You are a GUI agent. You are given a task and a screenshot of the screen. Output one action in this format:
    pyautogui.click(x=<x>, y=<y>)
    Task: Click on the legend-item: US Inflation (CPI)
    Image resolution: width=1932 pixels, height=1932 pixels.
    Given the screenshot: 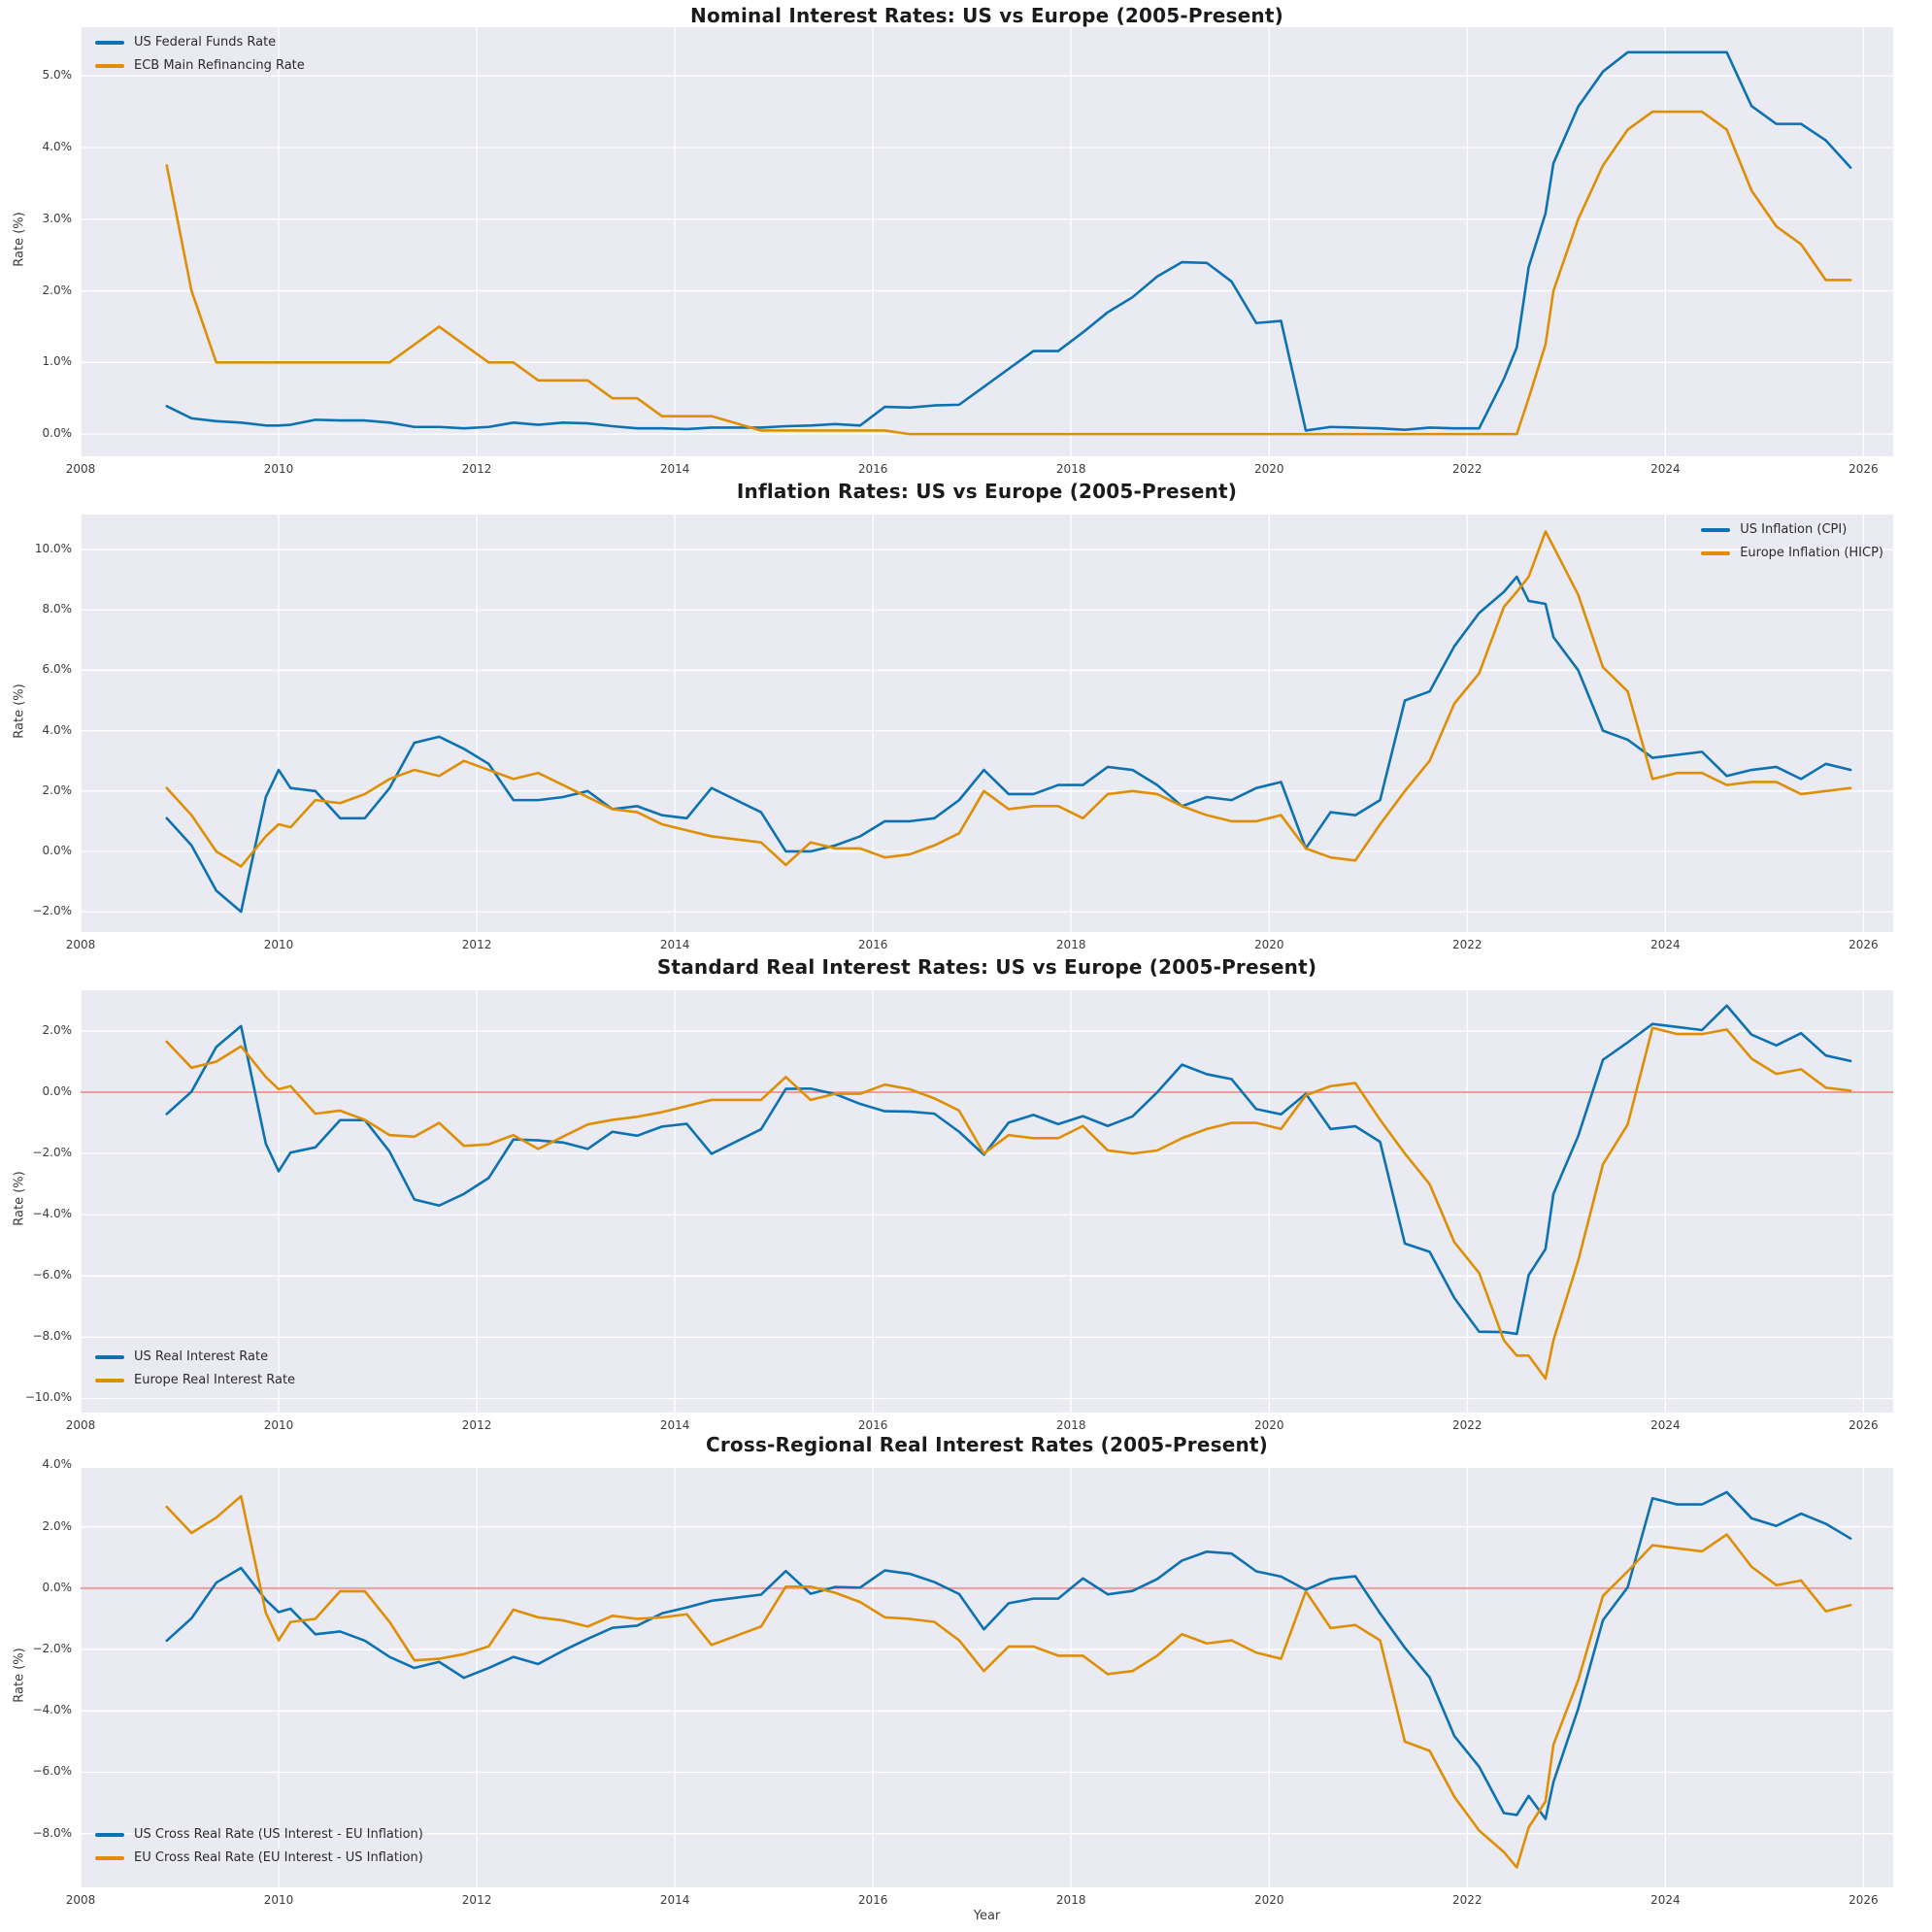 What is the action you would take?
    pyautogui.click(x=1792, y=530)
    